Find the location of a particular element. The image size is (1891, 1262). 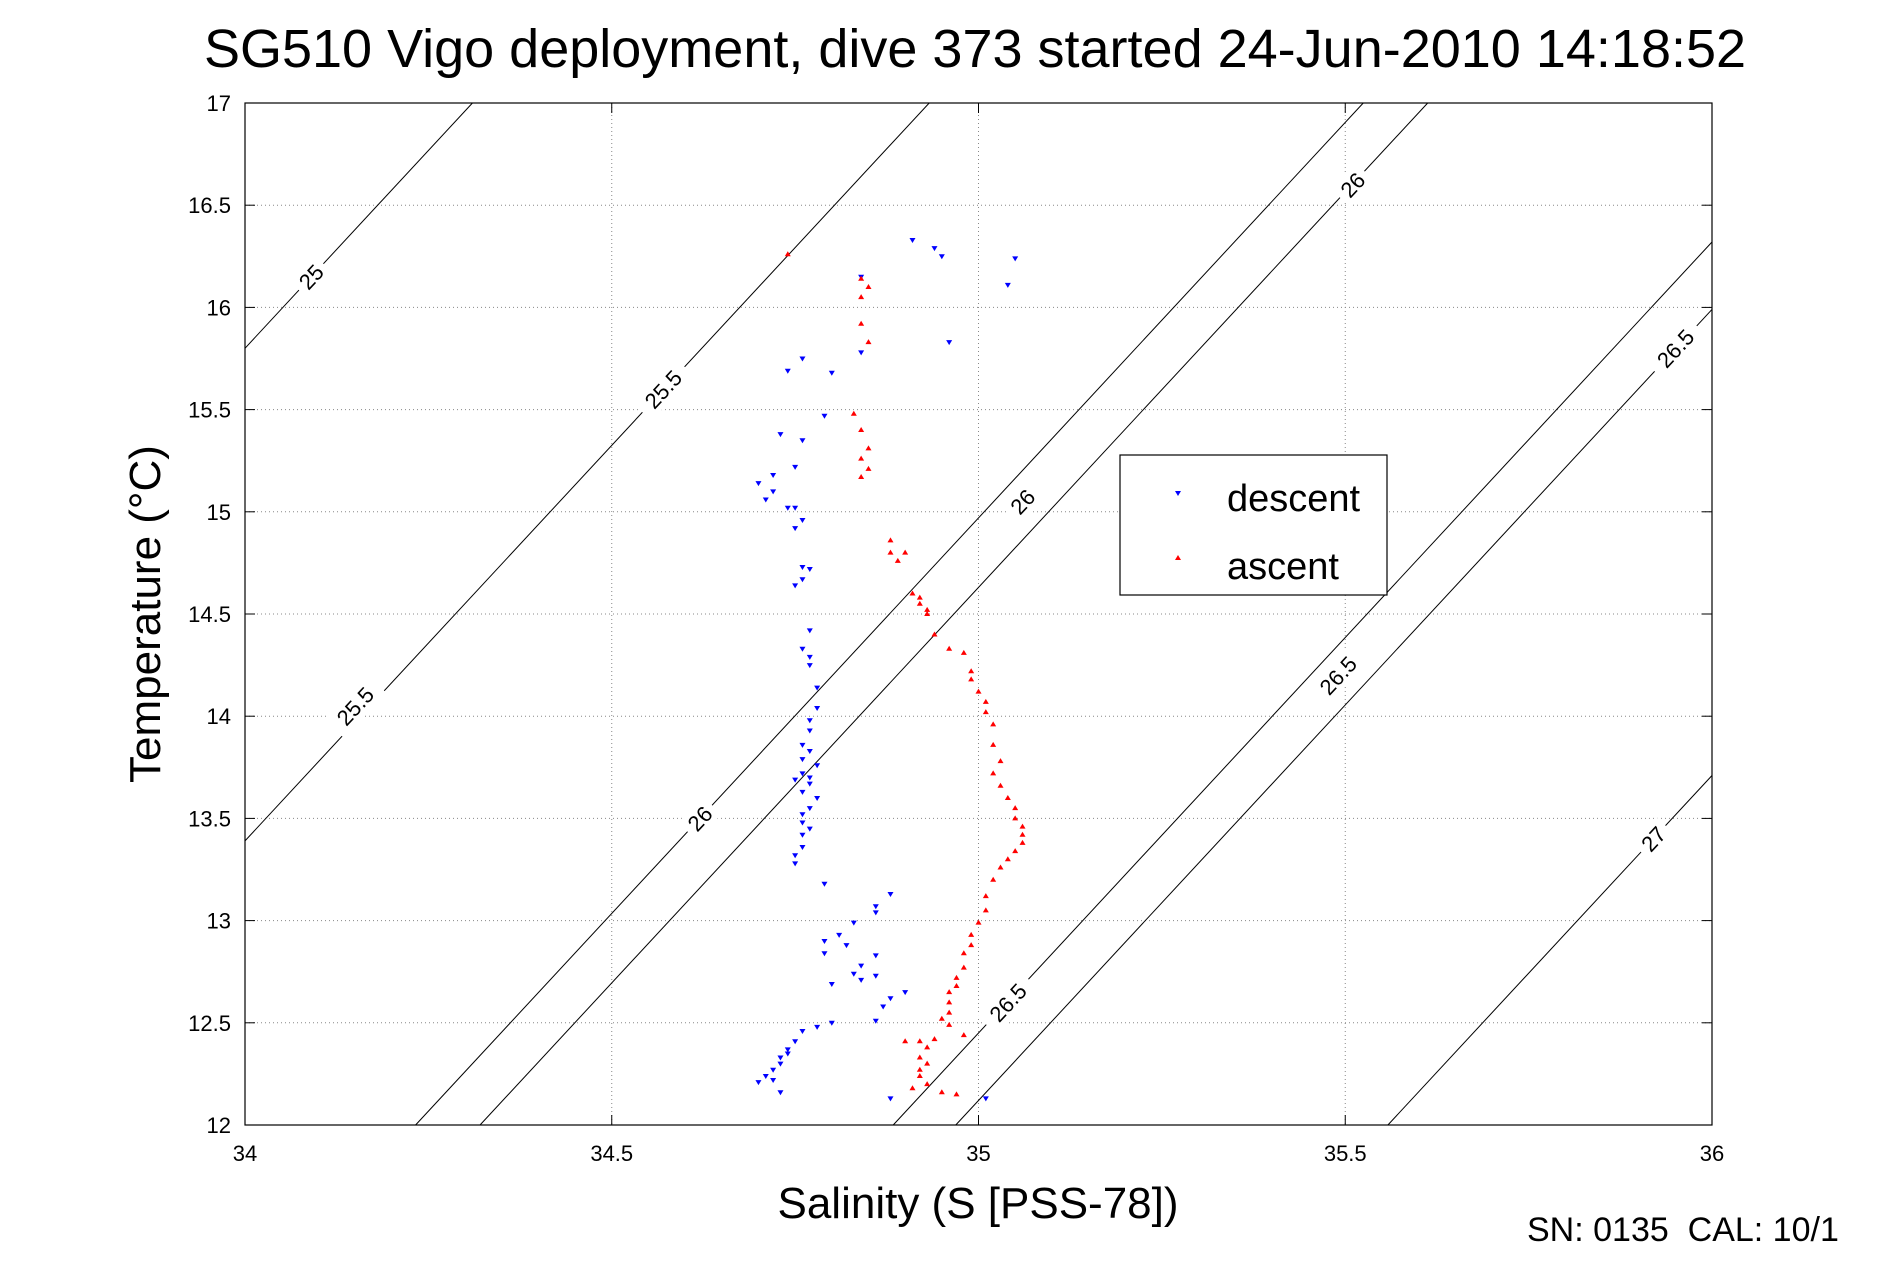

x-axis-label: Salinity (S [PSS-78]) is located at coordinates (977, 1203).